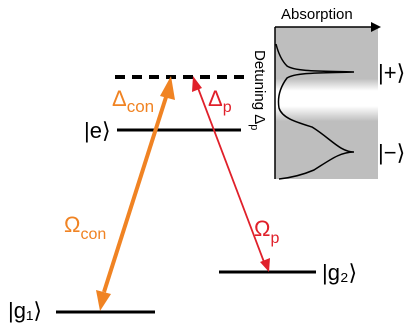 The image size is (407, 329). I want to click on probe-arrowhead-bottom, so click(265, 265).